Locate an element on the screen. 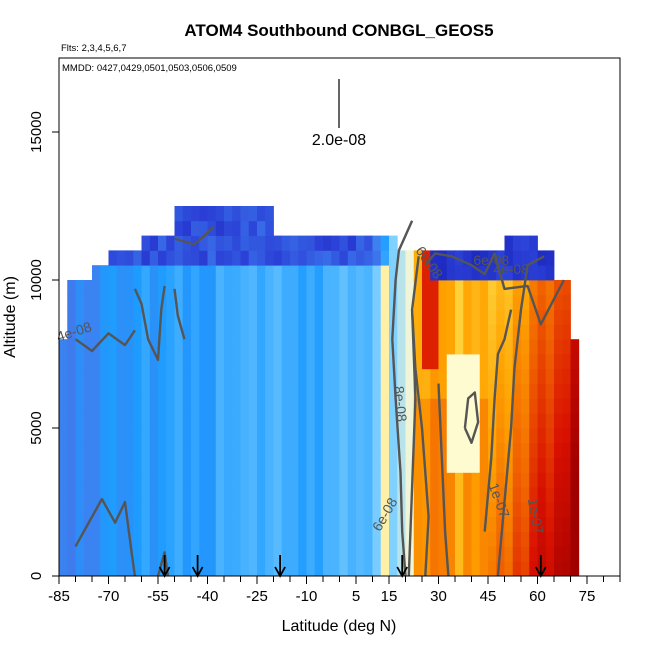 The width and height of the screenshot is (650, 650). y-tick-label: 10000 is located at coordinates (36, 280).